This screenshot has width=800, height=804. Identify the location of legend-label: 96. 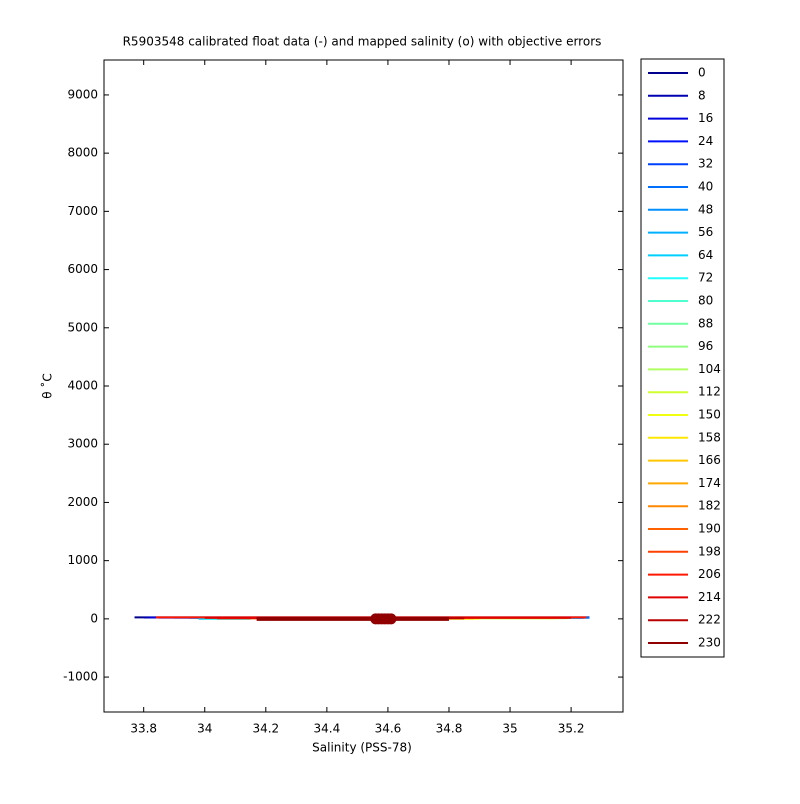
(705, 346).